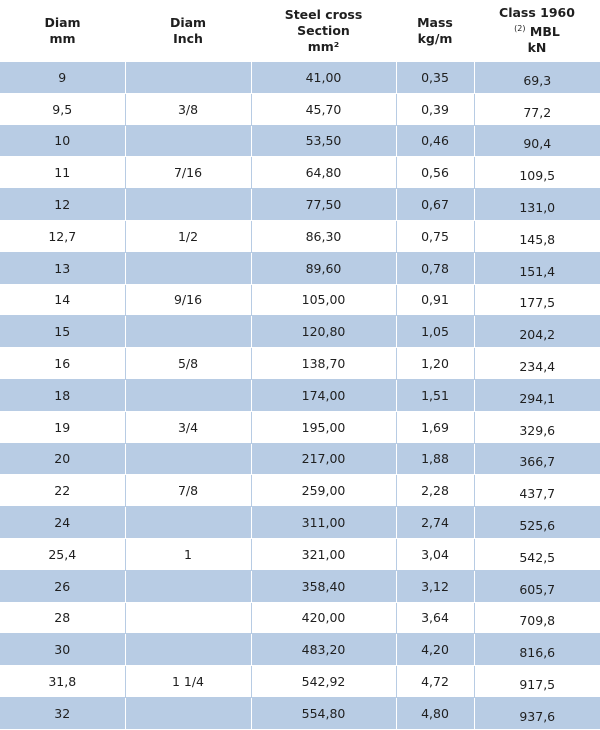 The image size is (600, 730). Describe the element at coordinates (537, 522) in the screenshot. I see `cell-mbl: 525,6` at that location.